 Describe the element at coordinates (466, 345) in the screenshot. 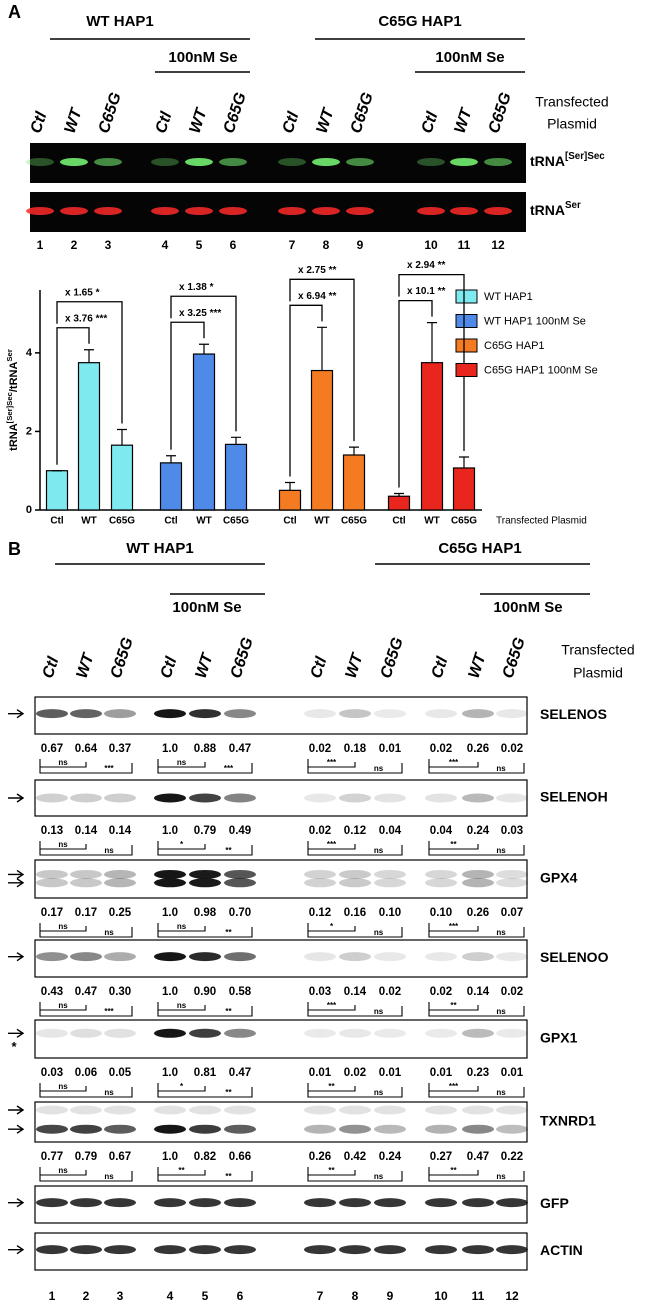

I see `legend-swatch` at that location.